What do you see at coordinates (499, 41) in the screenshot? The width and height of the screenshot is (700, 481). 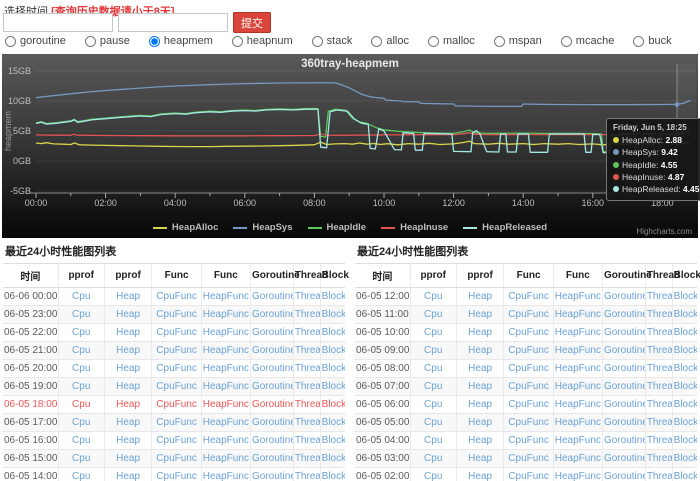 I see `radio-input-mspan` at bounding box center [499, 41].